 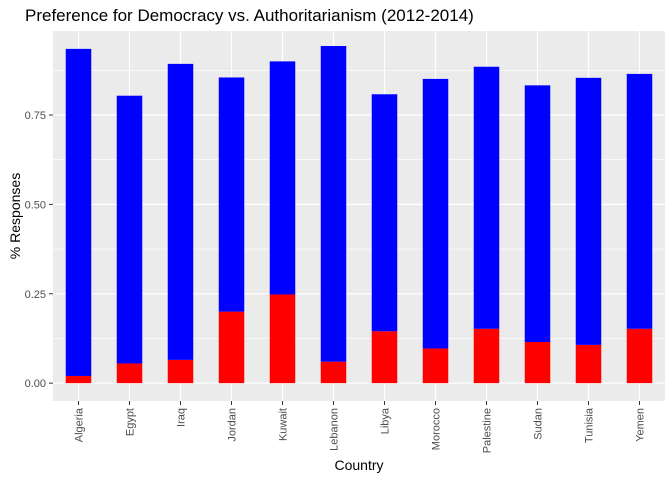 I want to click on x-tick-label: Iraq, so click(x=182, y=417).